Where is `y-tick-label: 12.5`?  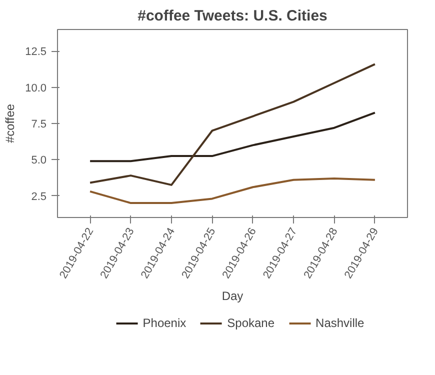
y-tick-label: 12.5 is located at coordinates (36, 52).